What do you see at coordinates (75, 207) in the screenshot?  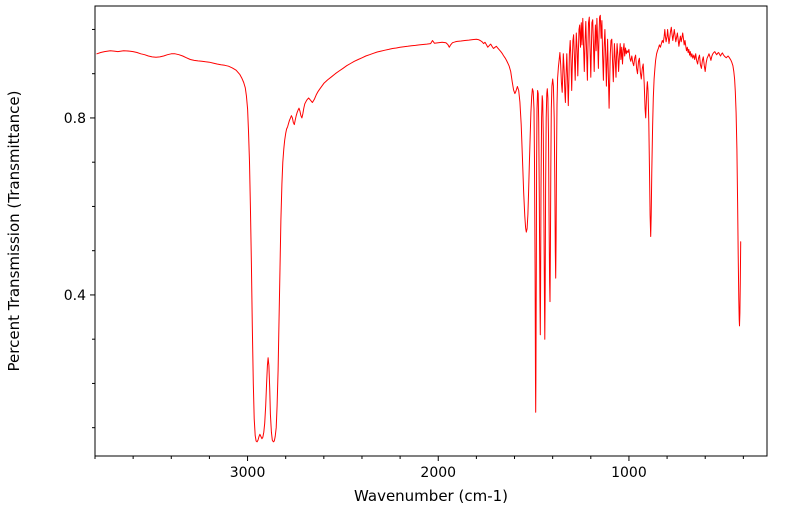 I see `y-tick-labels: 0.8 0.4` at bounding box center [75, 207].